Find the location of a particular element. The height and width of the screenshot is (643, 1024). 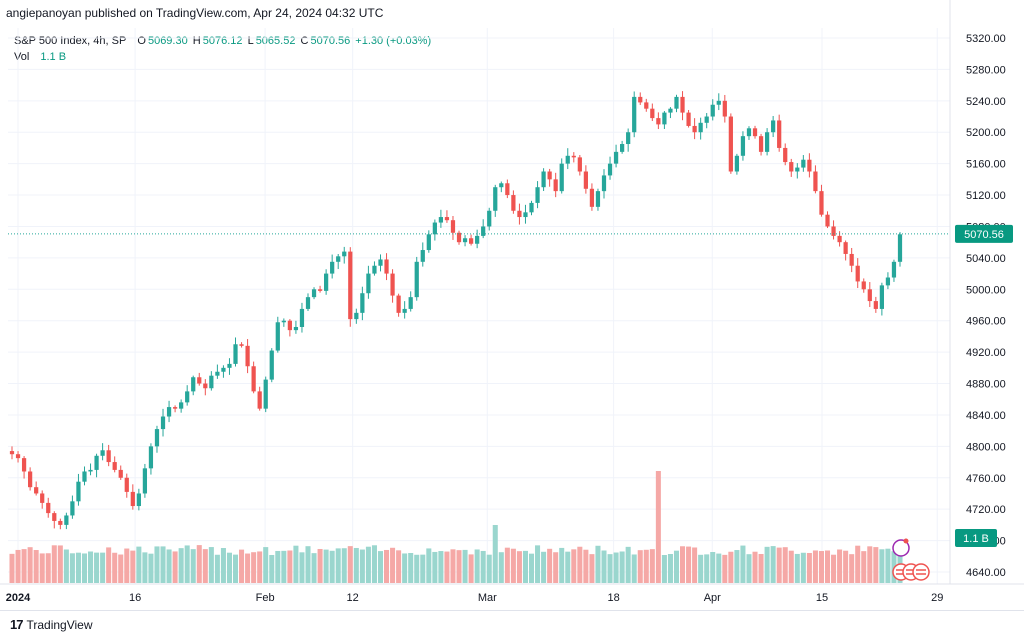

x-tick-label: Feb is located at coordinates (265, 598).